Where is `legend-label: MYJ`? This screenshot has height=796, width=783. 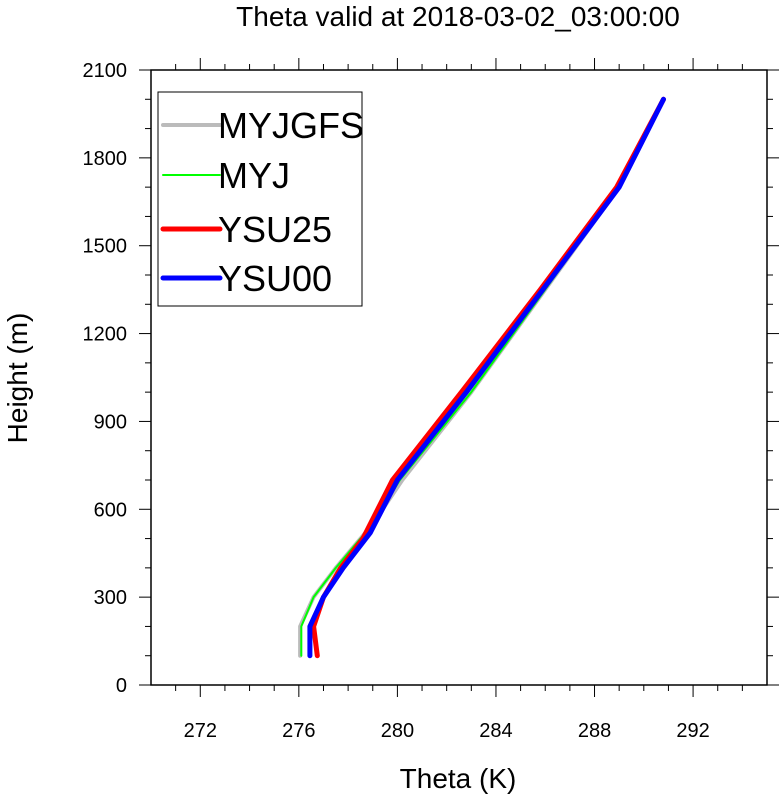
legend-label: MYJ is located at coordinates (254, 175).